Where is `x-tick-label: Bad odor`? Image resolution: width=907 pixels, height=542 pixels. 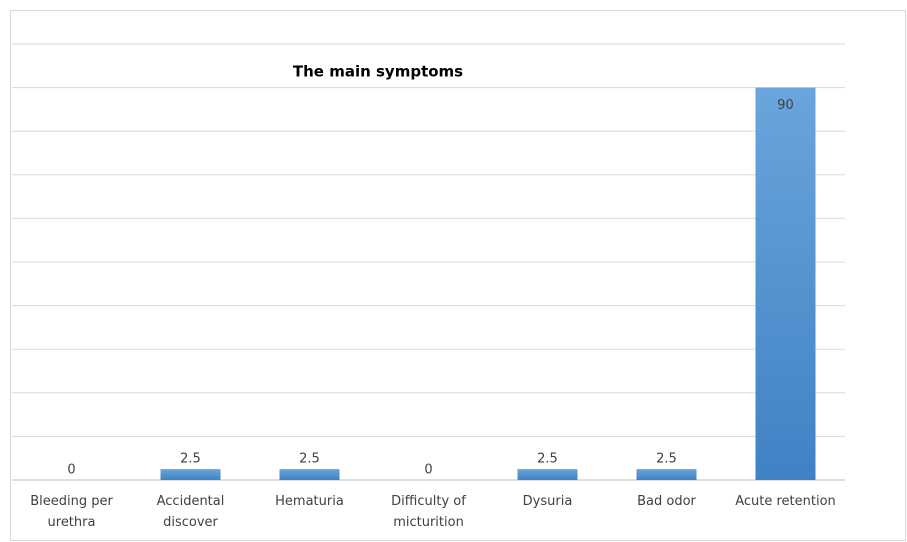 x-tick-label: Bad odor is located at coordinates (666, 501).